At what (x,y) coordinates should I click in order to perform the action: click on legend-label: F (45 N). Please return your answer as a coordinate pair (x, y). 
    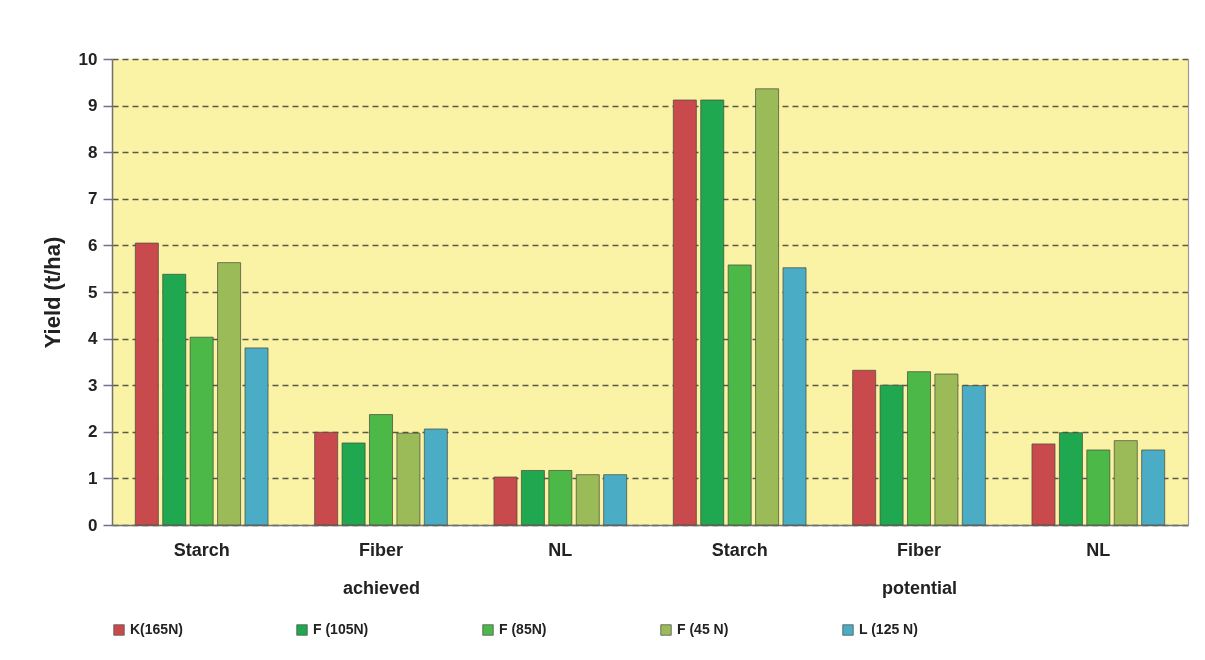
    Looking at the image, I should click on (703, 629).